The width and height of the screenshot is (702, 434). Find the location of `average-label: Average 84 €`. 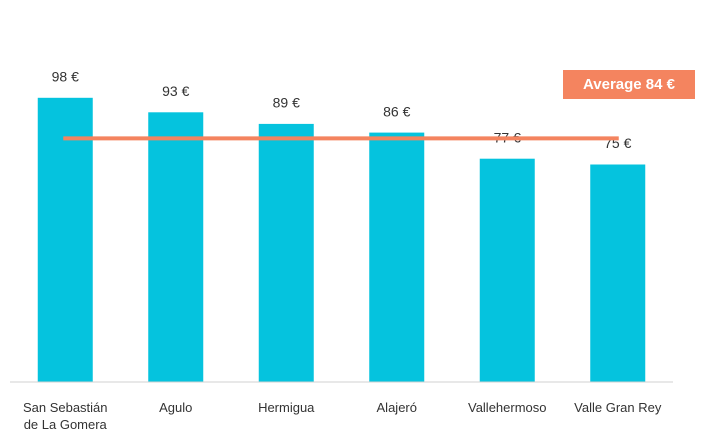

average-label: Average 84 € is located at coordinates (629, 84).